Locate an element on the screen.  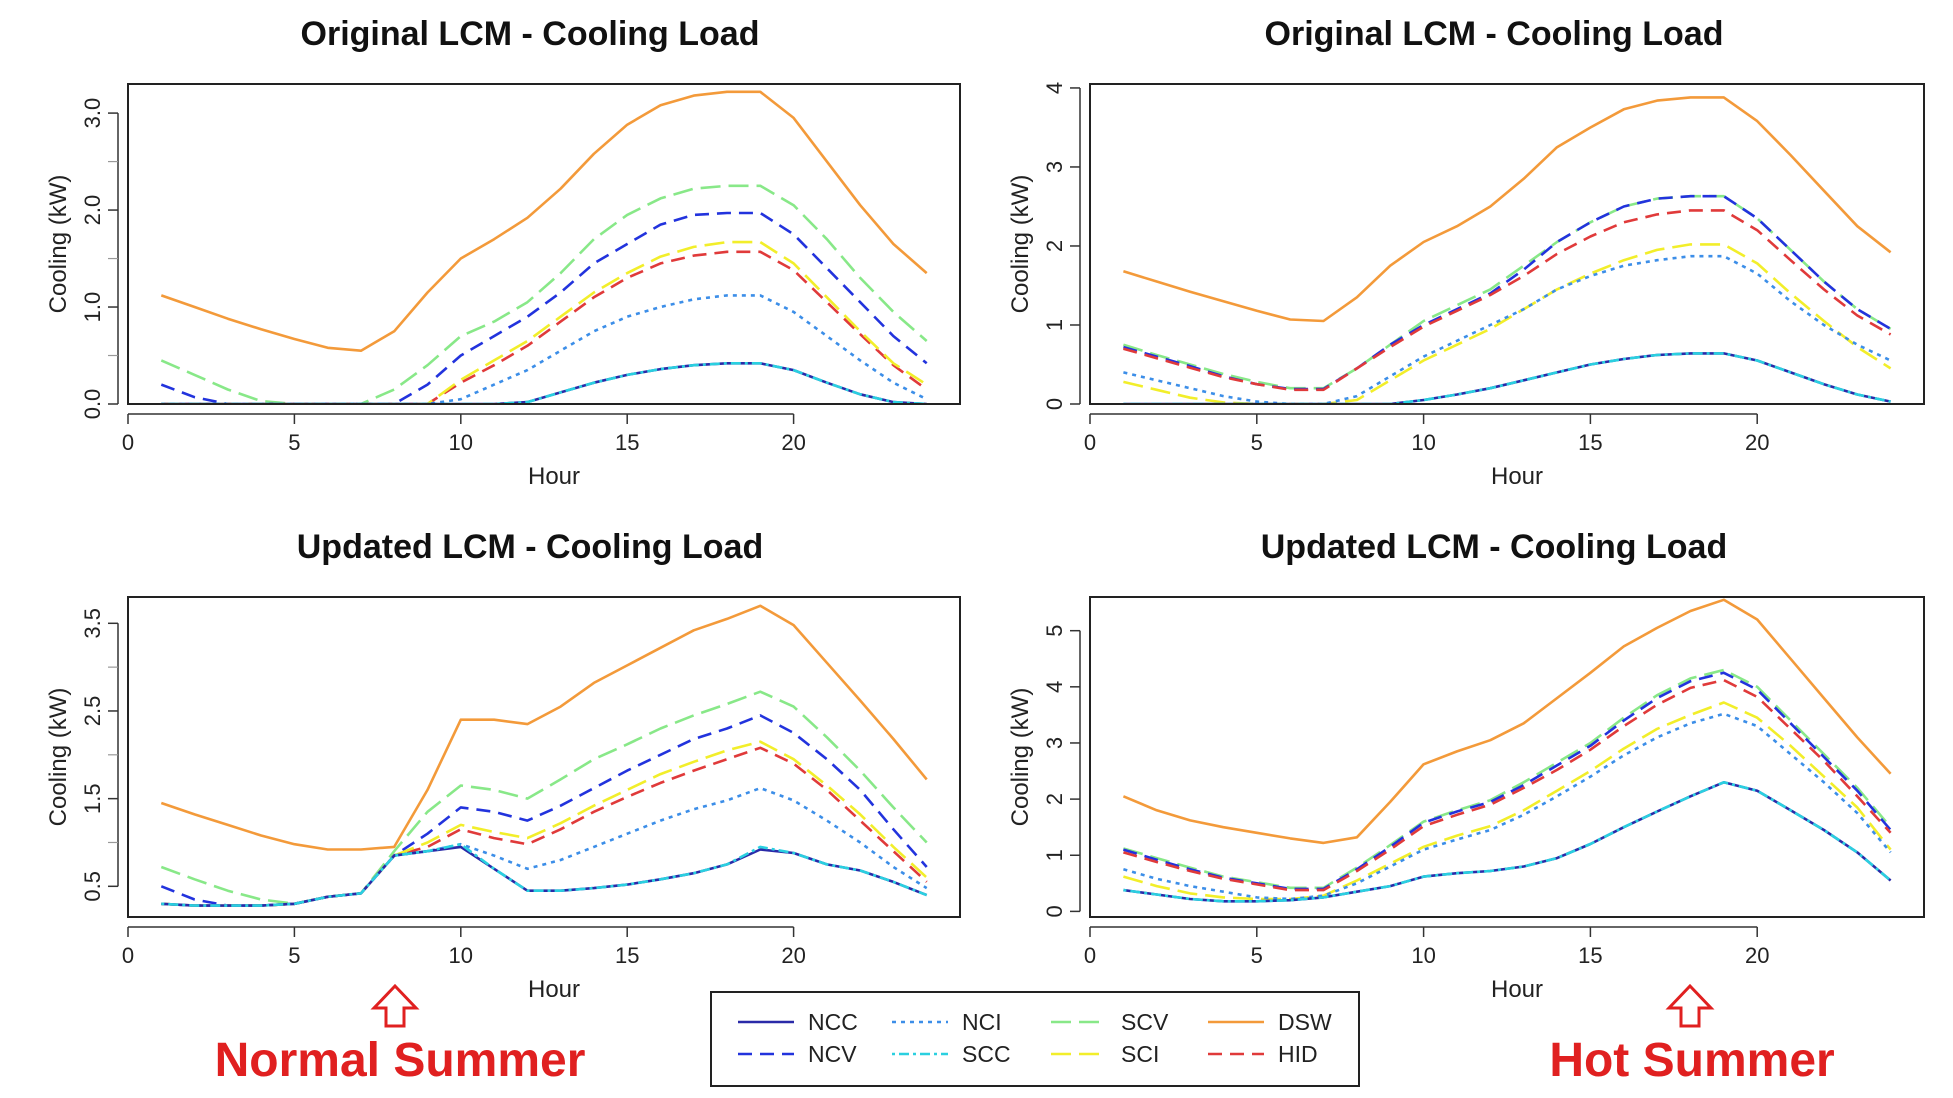
legend-label: DSW is located at coordinates (1305, 1022).